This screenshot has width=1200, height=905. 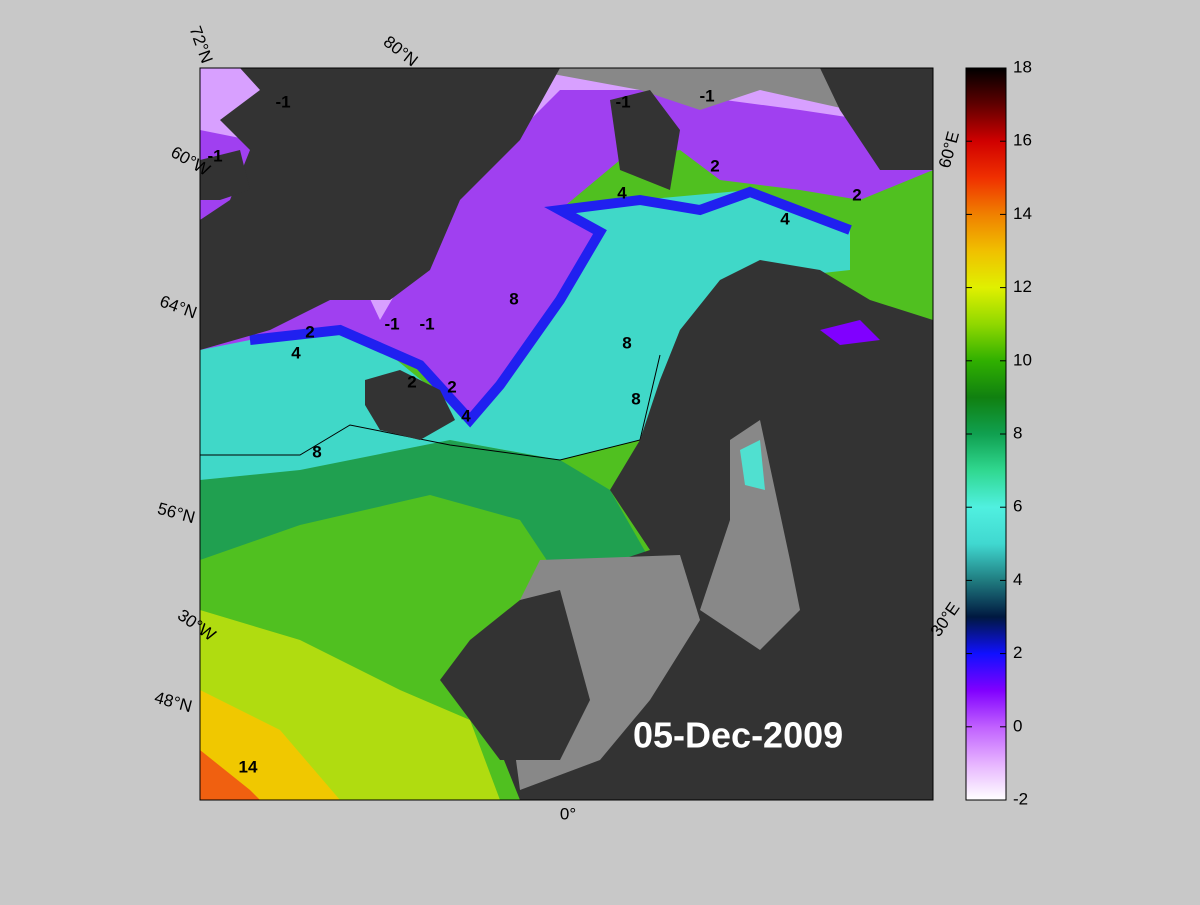 What do you see at coordinates (1022, 66) in the screenshot?
I see `colorbar-tick-label: 18` at bounding box center [1022, 66].